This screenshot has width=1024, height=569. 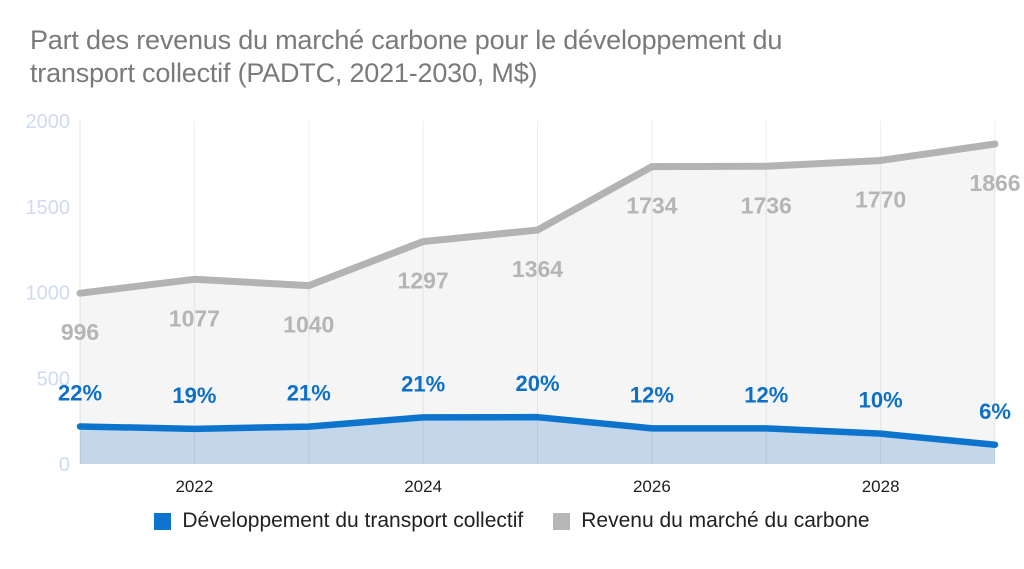 I want to click on percent-label: 10%, so click(x=881, y=400).